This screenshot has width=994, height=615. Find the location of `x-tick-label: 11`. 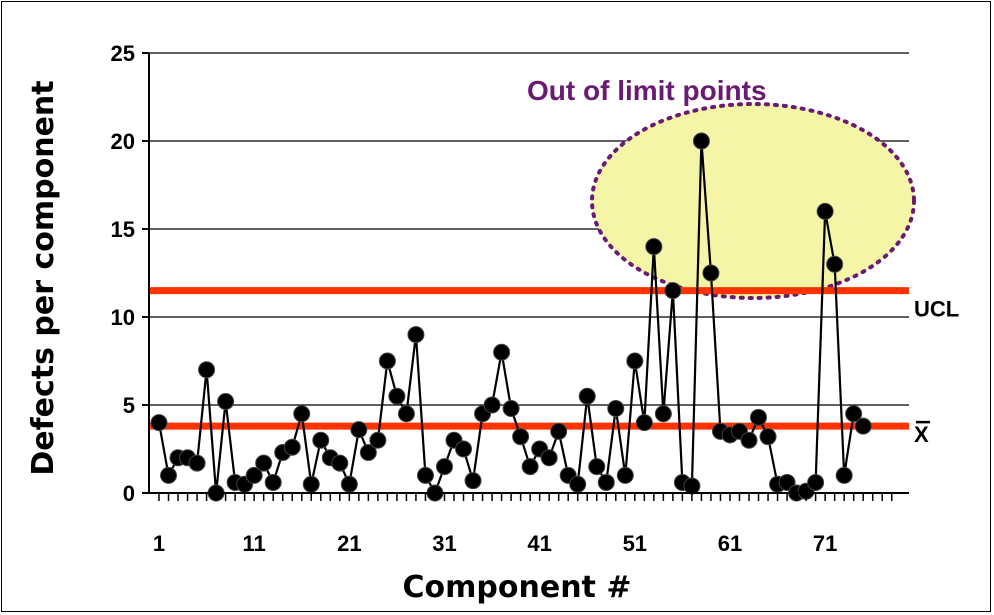

x-tick-label: 11 is located at coordinates (254, 543).